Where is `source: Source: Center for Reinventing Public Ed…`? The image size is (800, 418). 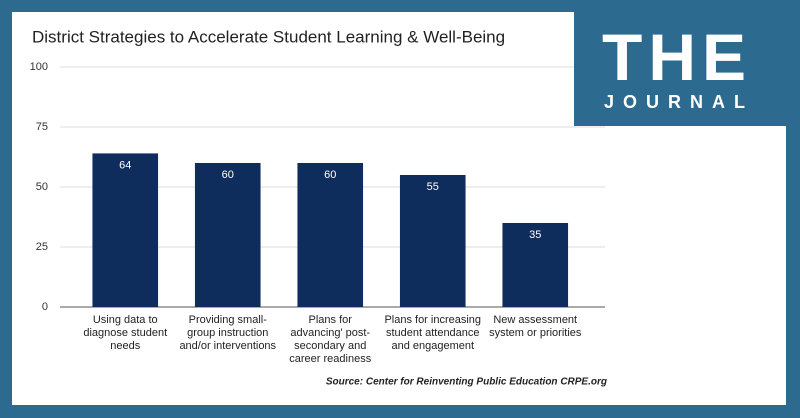
source: Source: Center for Reinventing Public Ed… is located at coordinates (466, 382).